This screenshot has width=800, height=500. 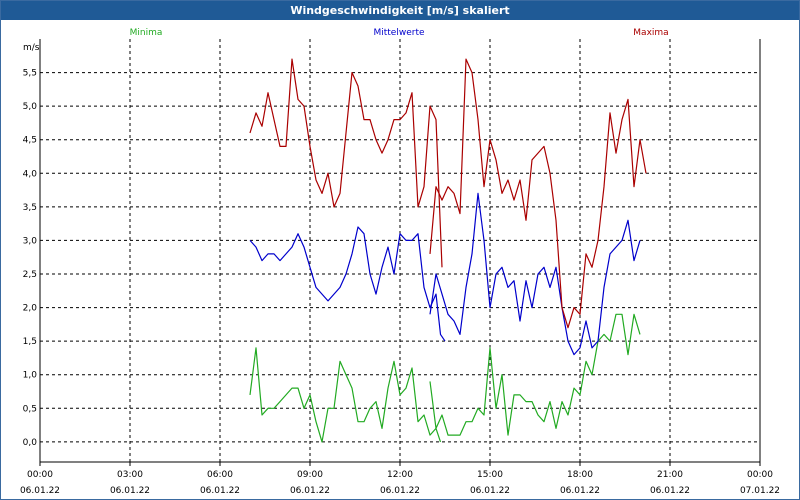 I want to click on y-tick-label: 1,0, so click(x=30, y=376).